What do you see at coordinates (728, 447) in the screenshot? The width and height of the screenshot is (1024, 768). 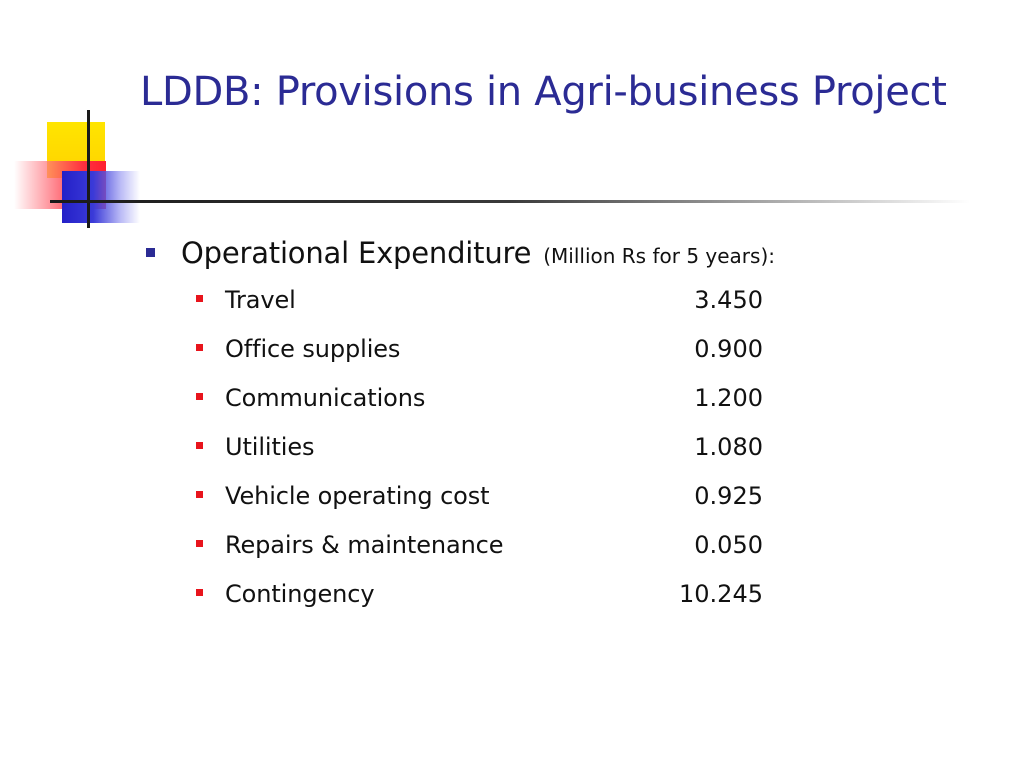 I see `item-value: 1.080` at bounding box center [728, 447].